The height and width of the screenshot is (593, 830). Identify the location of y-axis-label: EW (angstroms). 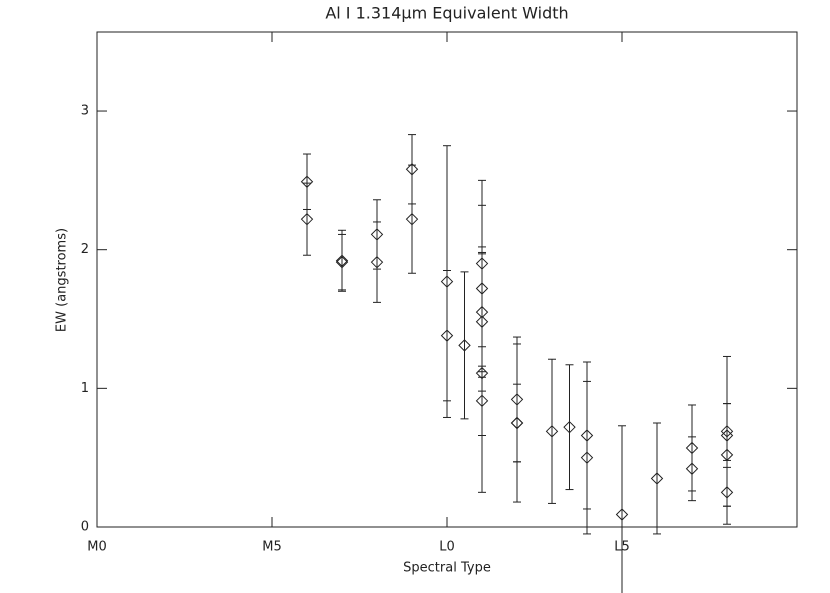
(62, 280).